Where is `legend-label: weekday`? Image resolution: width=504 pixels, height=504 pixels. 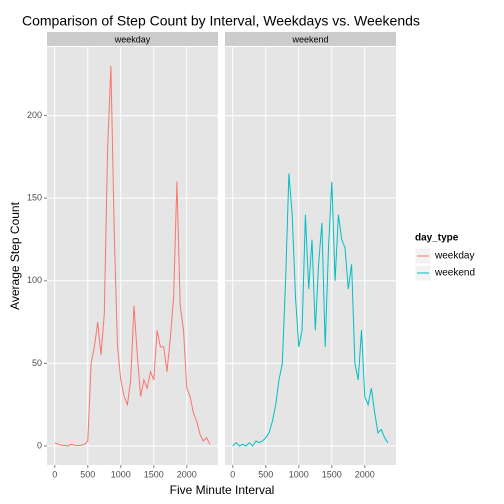 legend-label: weekday is located at coordinates (454, 256).